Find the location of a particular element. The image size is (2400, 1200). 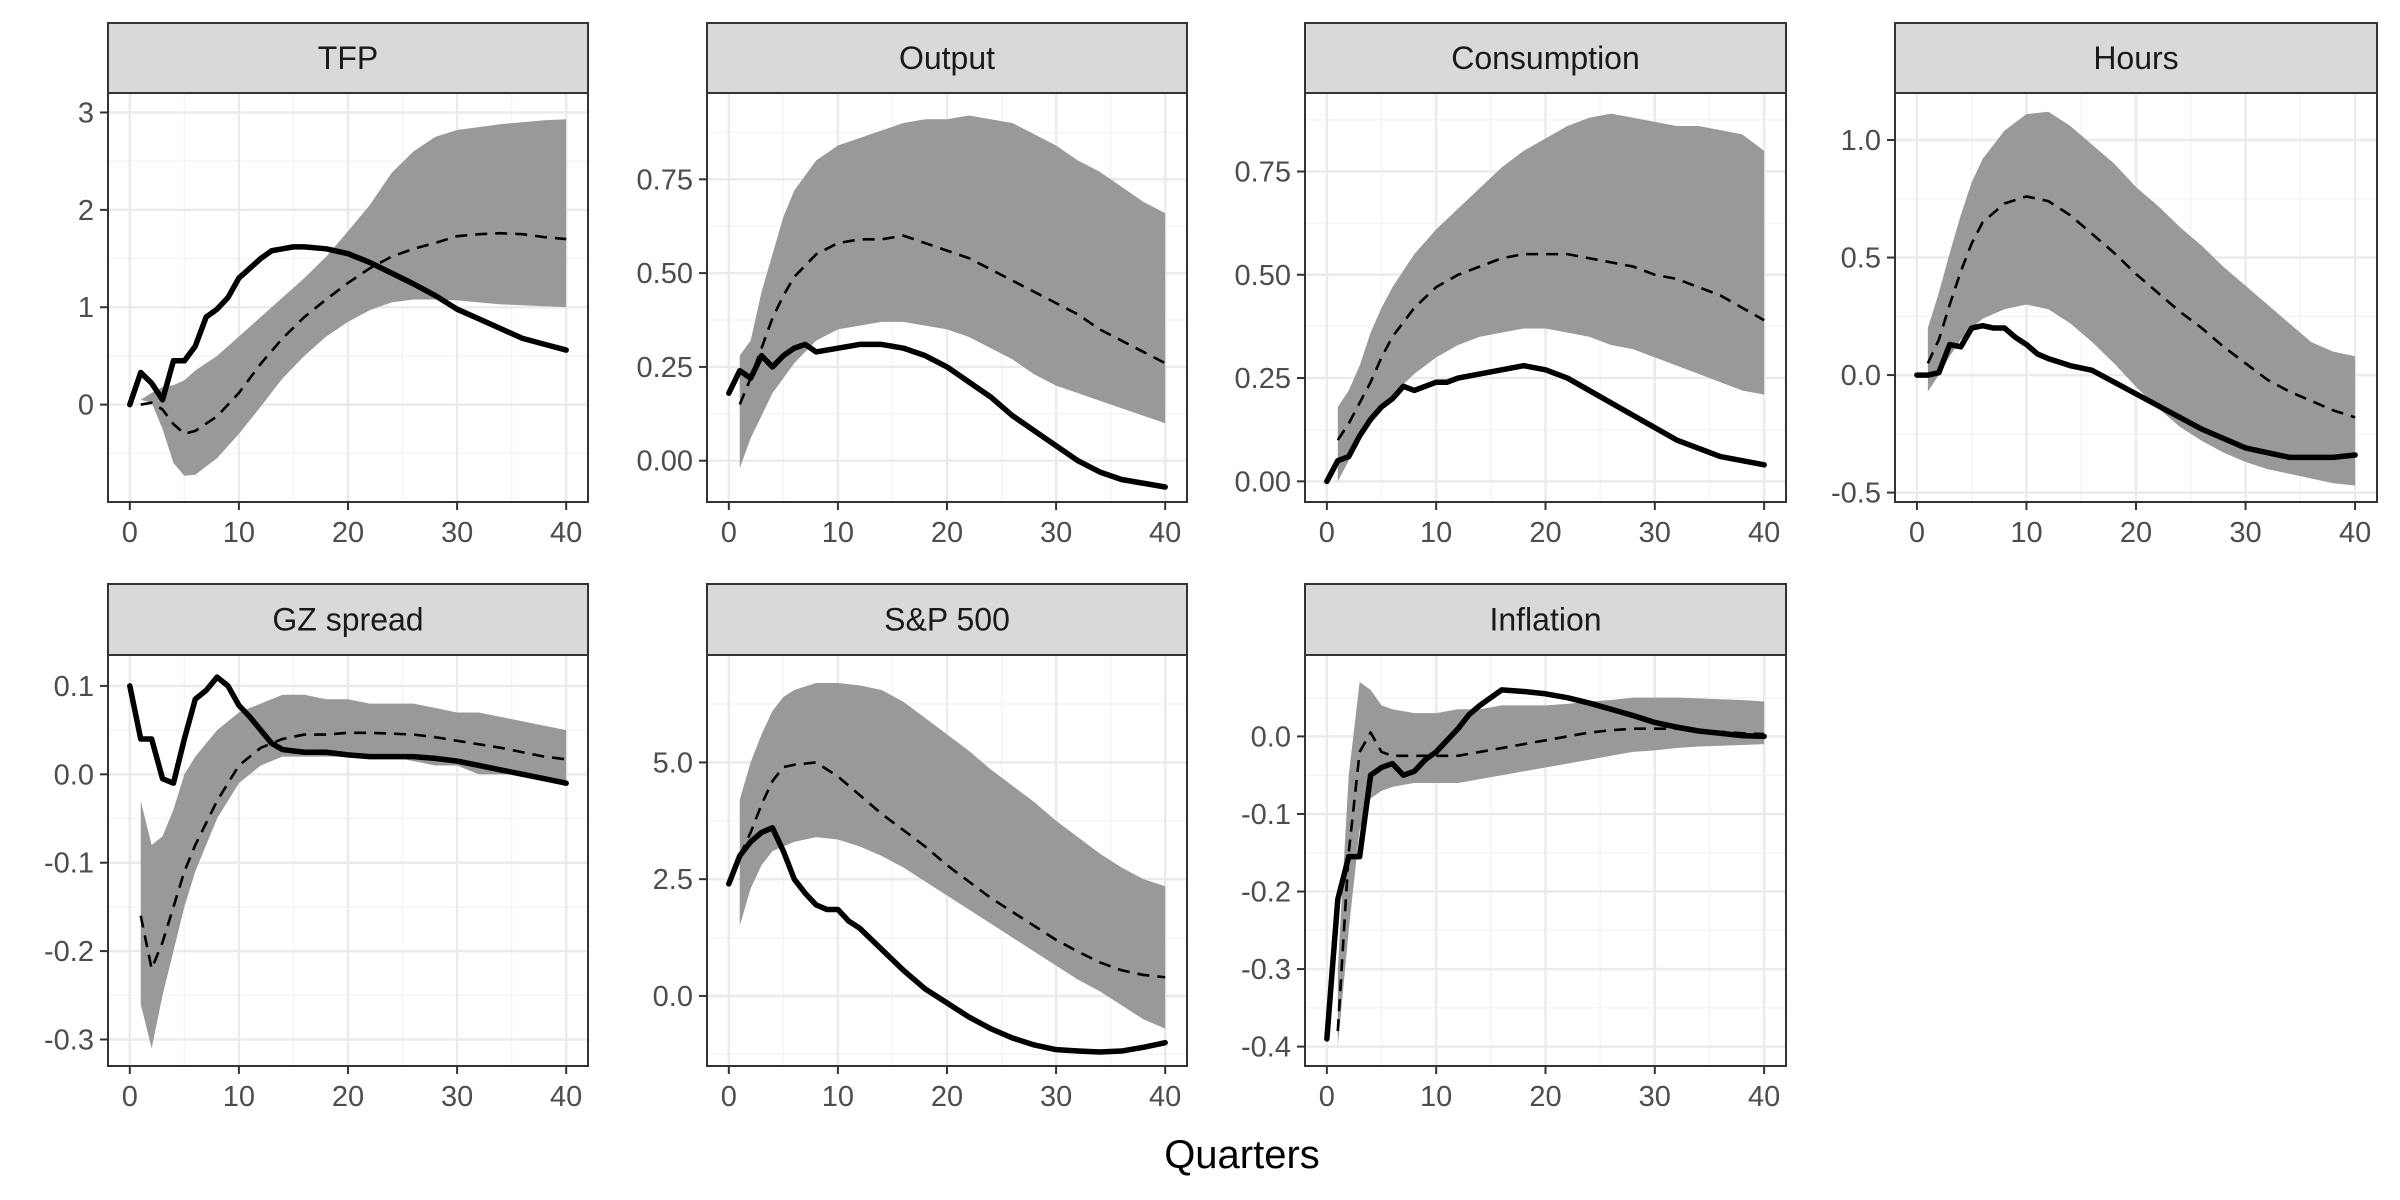

y-tick-label: -0.5 is located at coordinates (1856, 494).